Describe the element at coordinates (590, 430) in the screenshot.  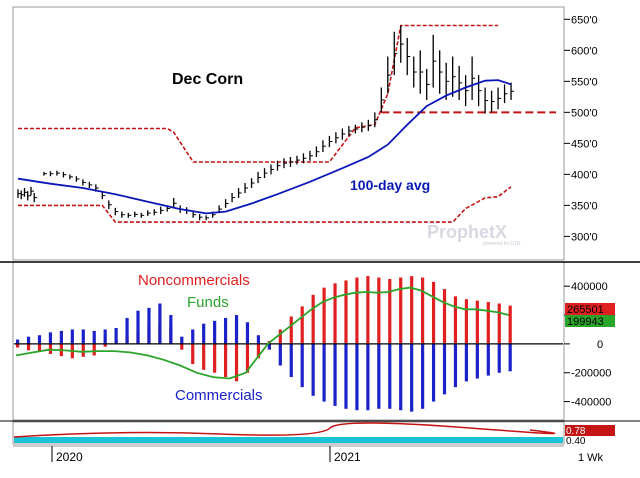
I see `indicator-last-value-flag` at that location.